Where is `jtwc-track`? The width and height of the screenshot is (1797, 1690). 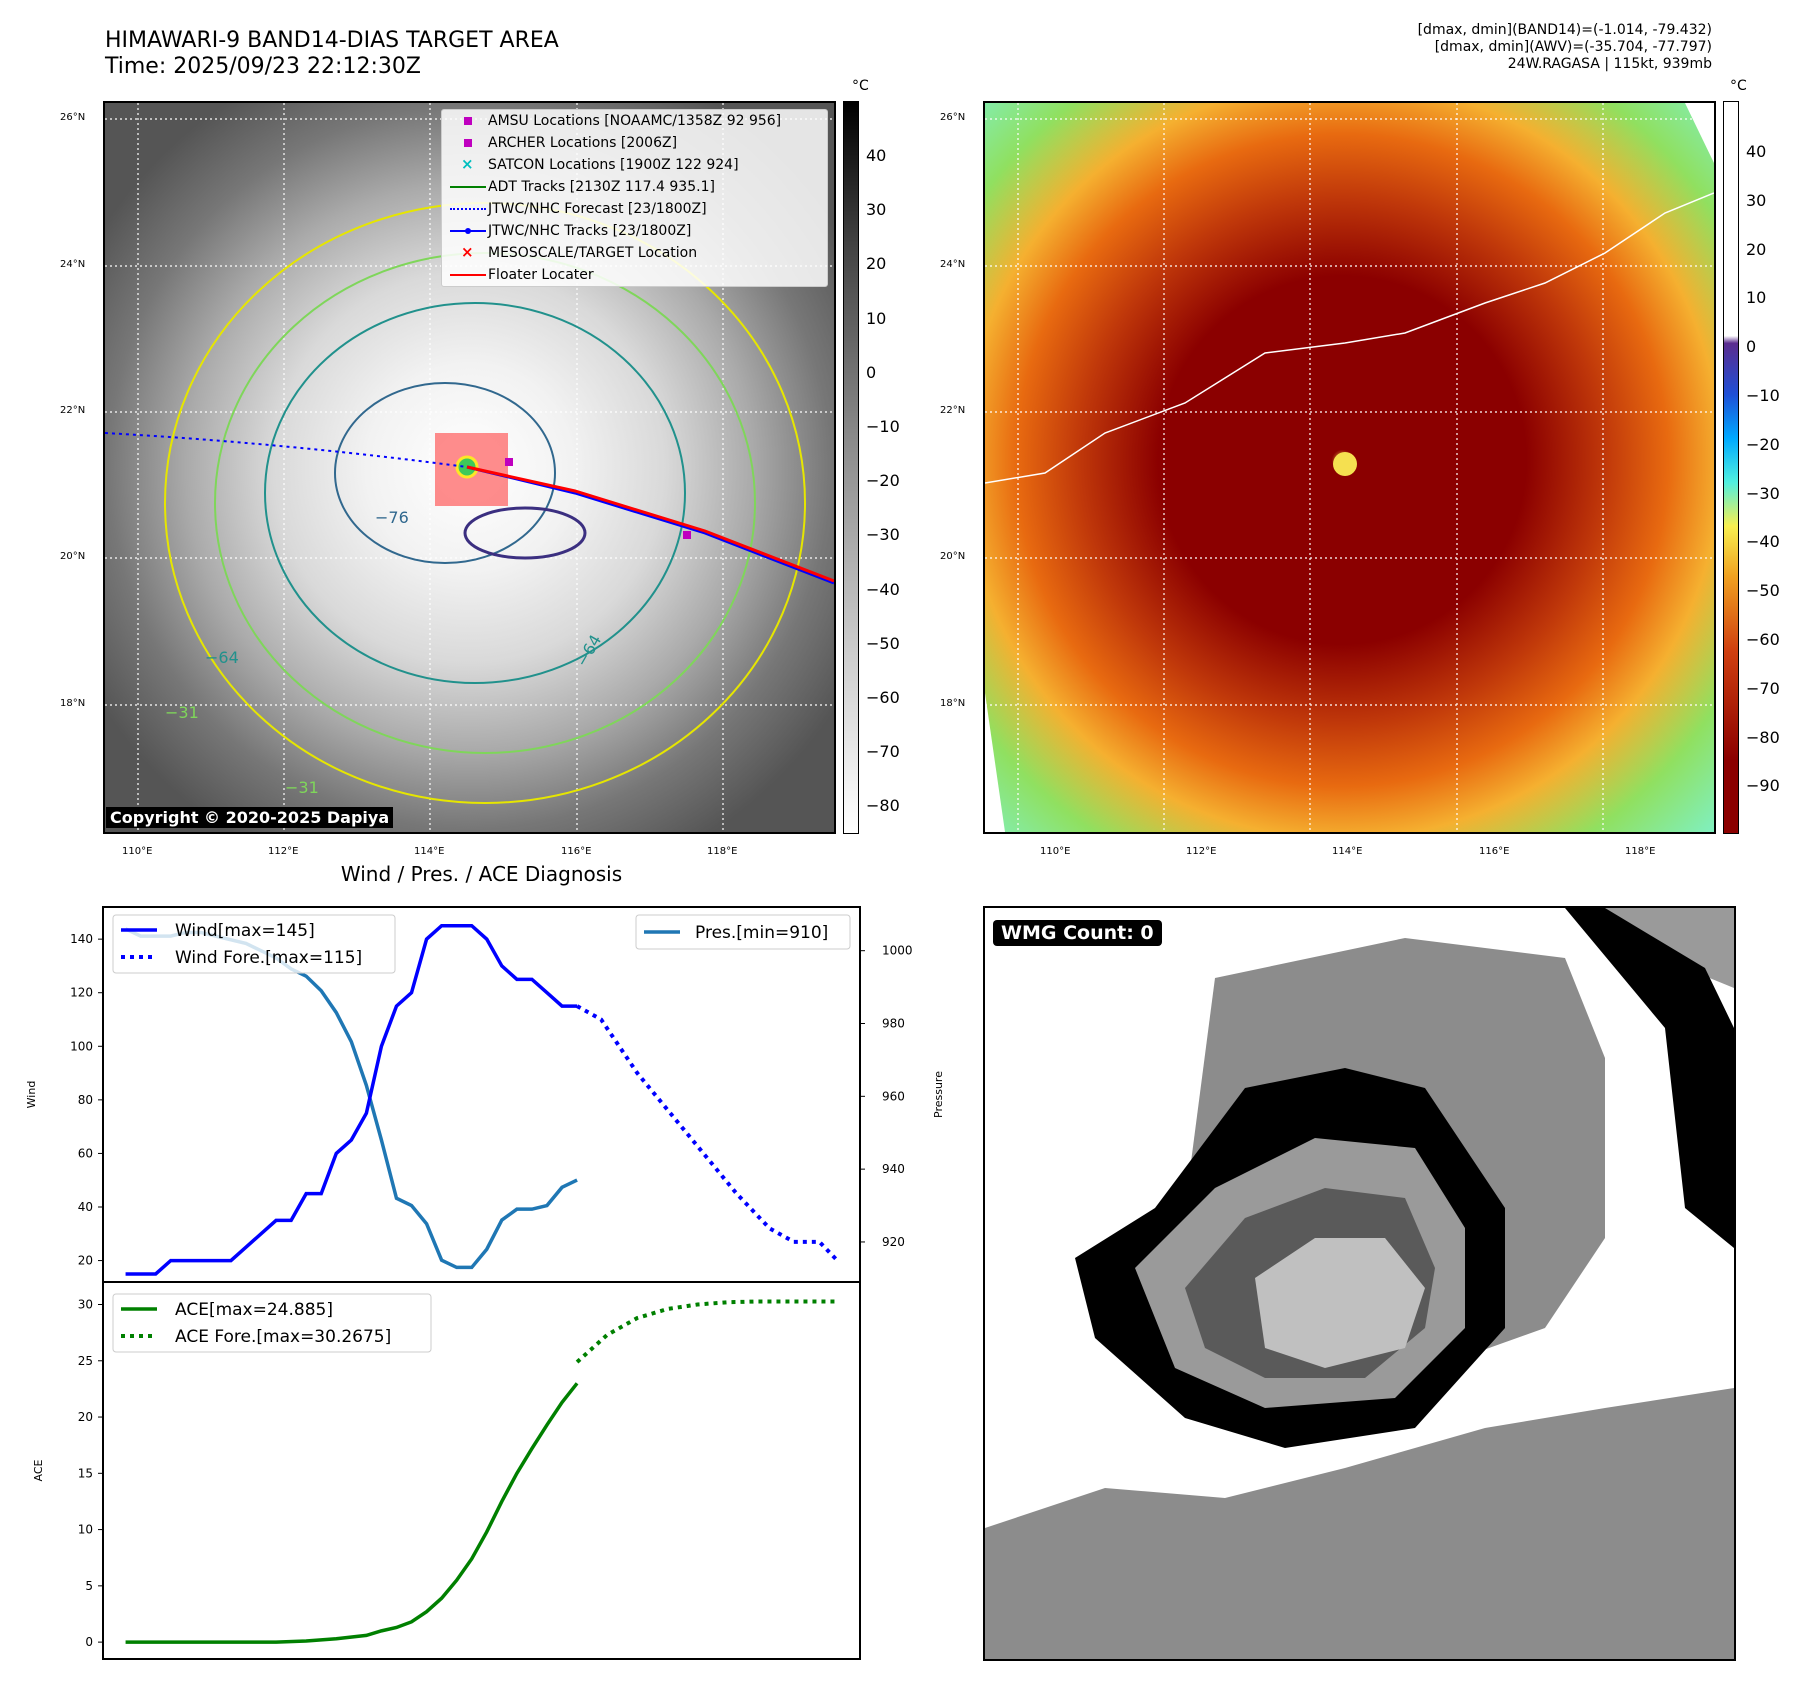
jtwc-track is located at coordinates (650, 525).